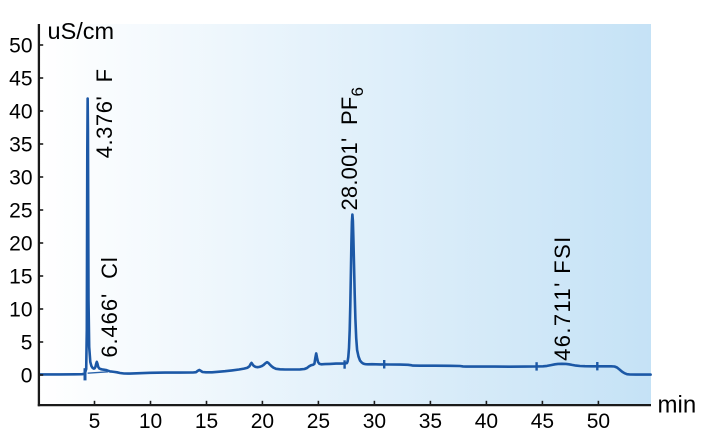 The image size is (703, 443). Describe the element at coordinates (81, 31) in the screenshot. I see `svg-text: uS/cm` at that location.